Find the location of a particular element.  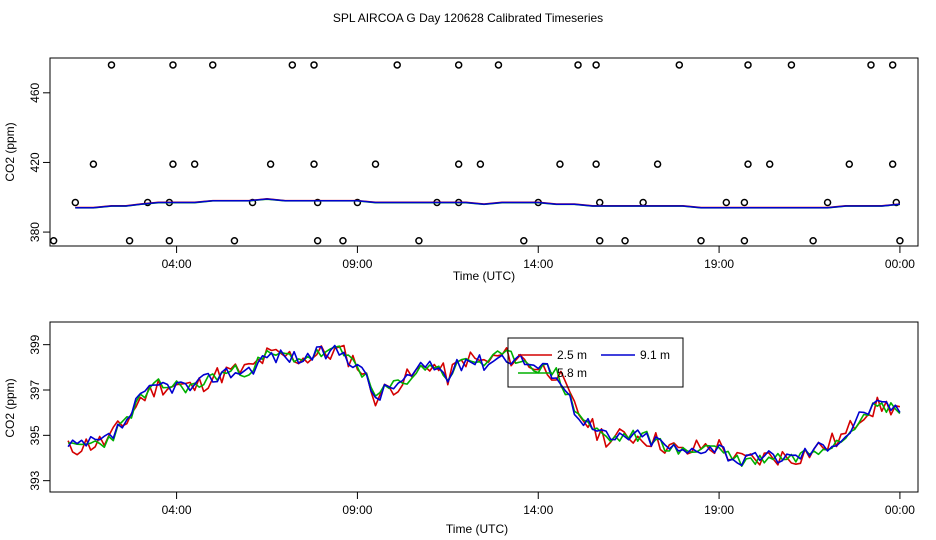

bottom-y-tick-label: 395 is located at coordinates (35, 435).